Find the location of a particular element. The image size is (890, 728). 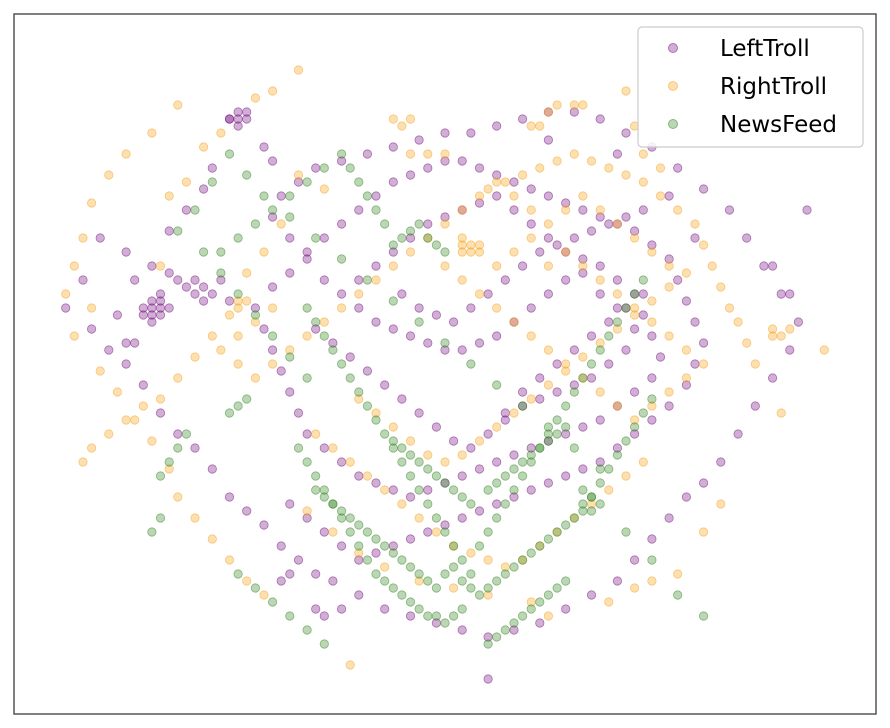

legend: LeftTroll RightTroll NewsFeed is located at coordinates (750, 87).